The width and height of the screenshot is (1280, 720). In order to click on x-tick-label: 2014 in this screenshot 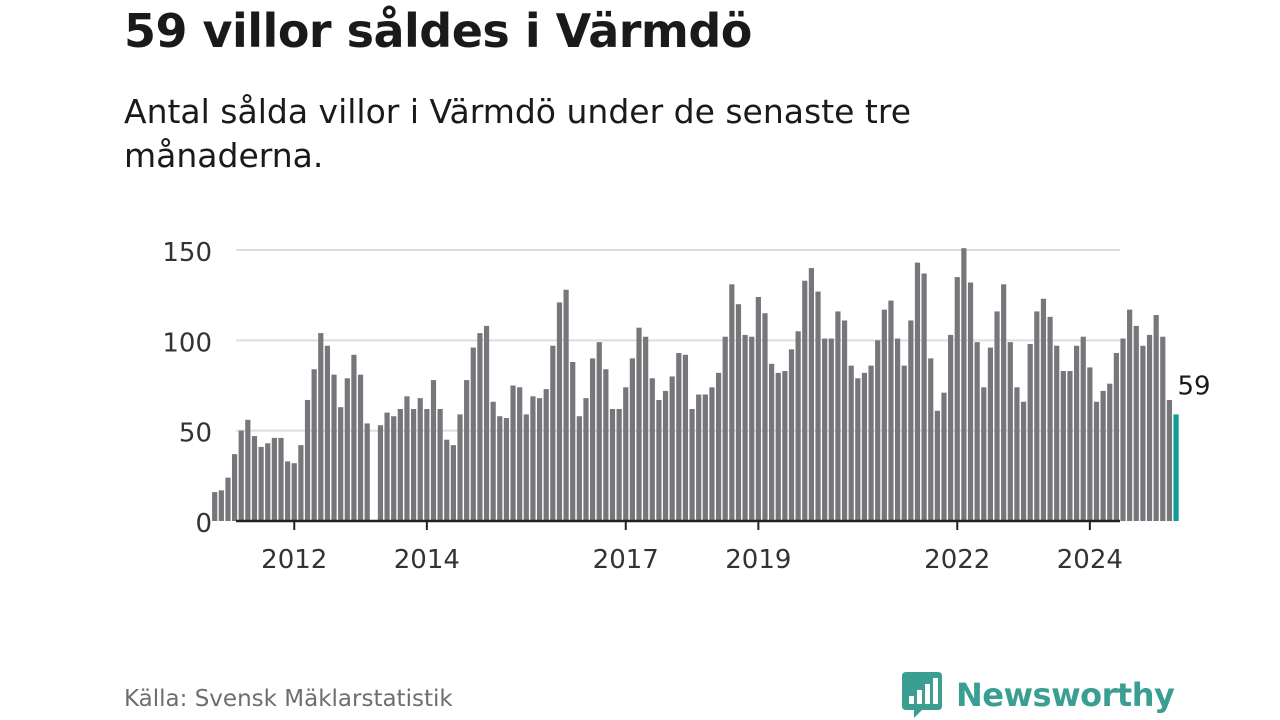, I will do `click(427, 560)`.